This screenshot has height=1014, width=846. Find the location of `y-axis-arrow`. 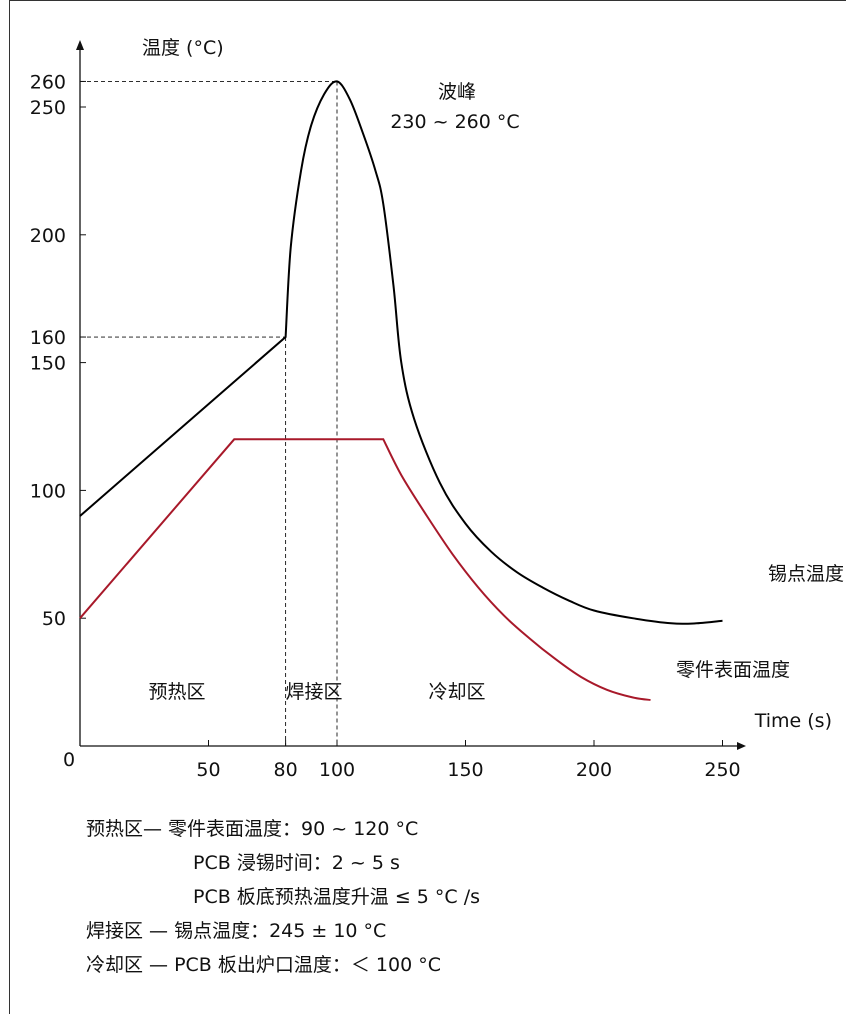

y-axis-arrow is located at coordinates (80, 45).